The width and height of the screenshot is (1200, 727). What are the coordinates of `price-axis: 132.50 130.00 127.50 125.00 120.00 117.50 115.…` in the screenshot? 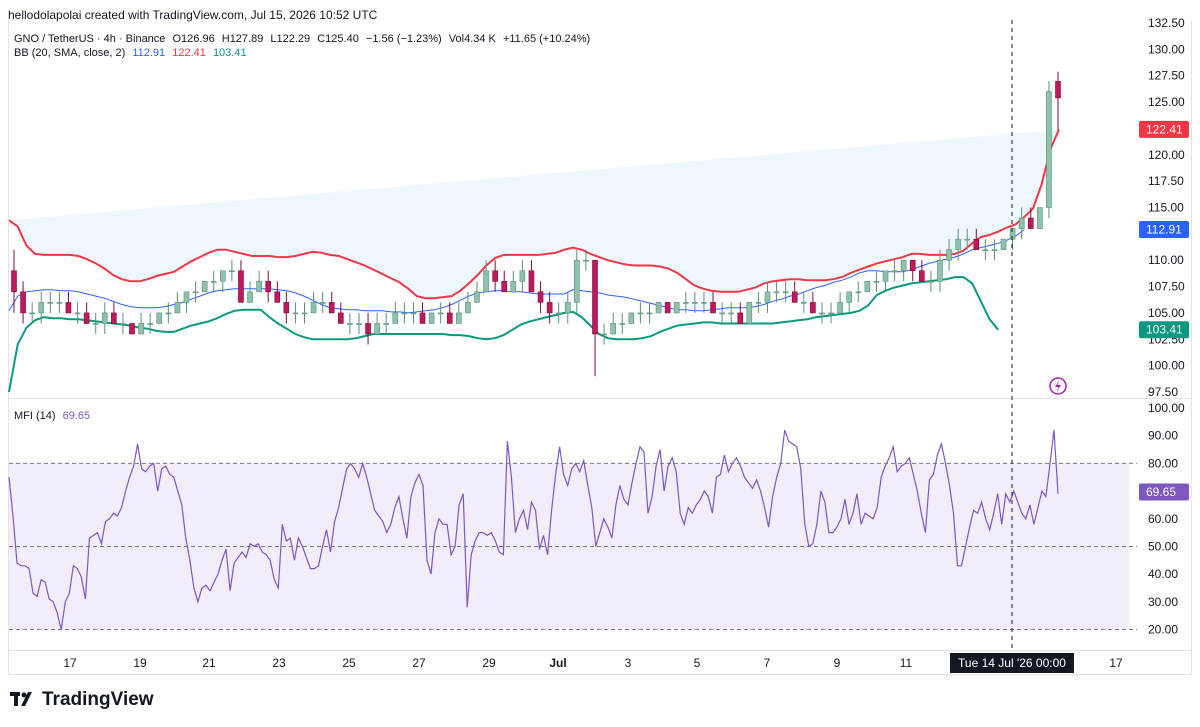 It's located at (1164, 326).